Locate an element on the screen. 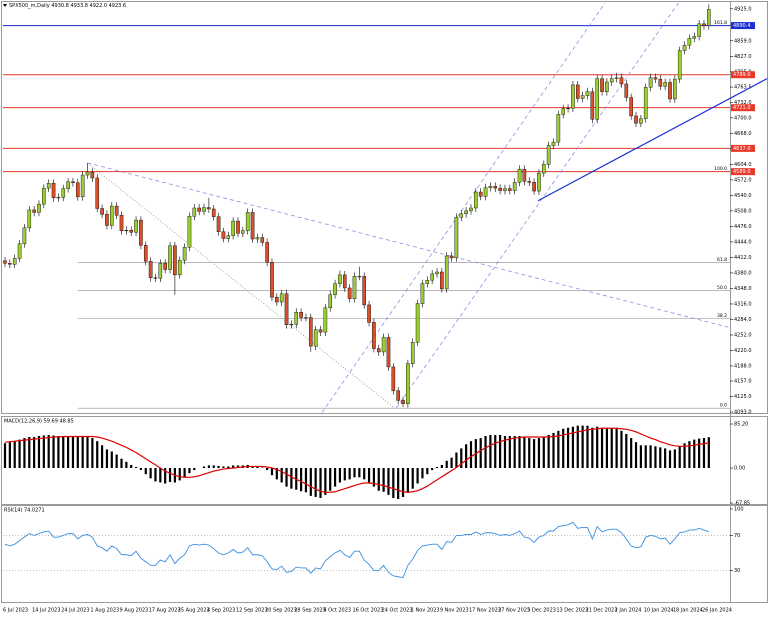 The image size is (769, 618). menu-arrow is located at coordinates (5, 5).